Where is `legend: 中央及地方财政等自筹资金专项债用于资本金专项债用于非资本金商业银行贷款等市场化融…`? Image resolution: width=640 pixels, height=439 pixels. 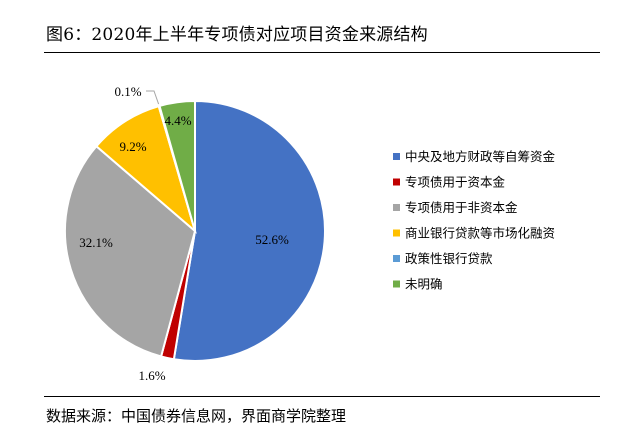 legend: 中央及地方财政等自筹资金专项债用于资本金专项债用于非资本金商业银行贷款等市场化融… is located at coordinates (474, 220).